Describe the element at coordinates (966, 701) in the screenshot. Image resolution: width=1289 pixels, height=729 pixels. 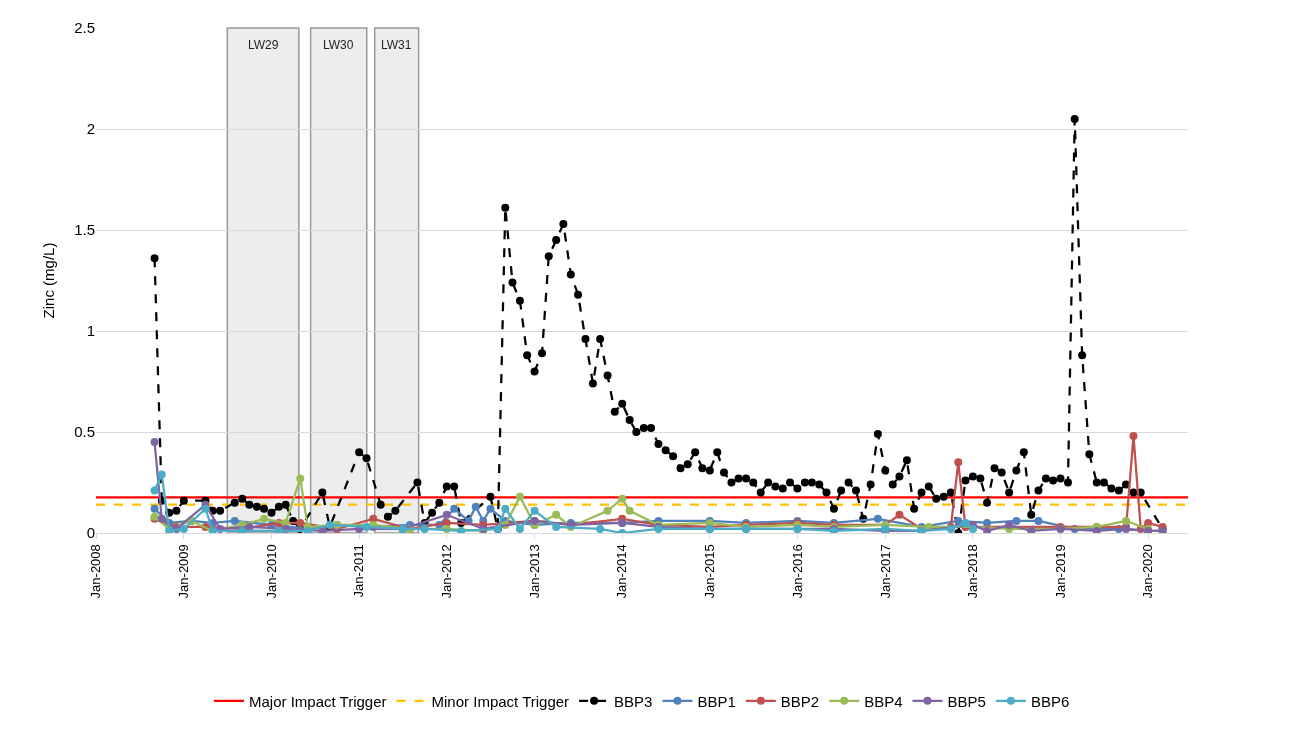
I see `legend-label: BBP5` at that location.